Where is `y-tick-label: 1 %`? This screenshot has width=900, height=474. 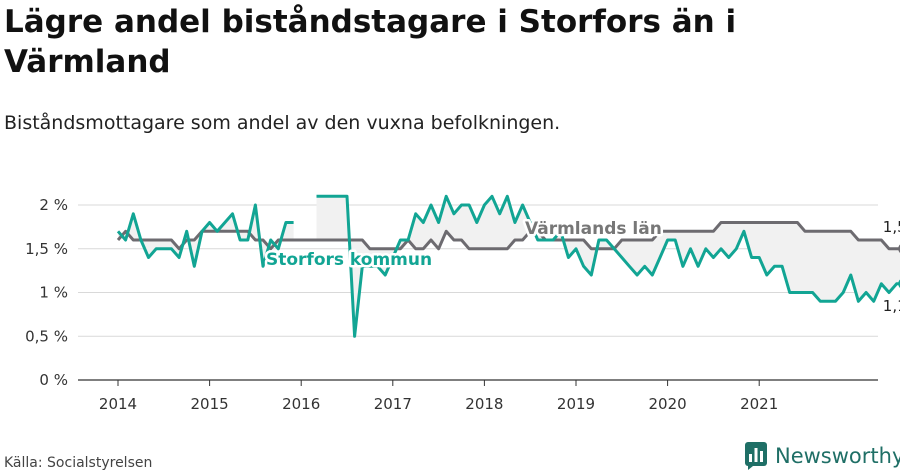
y-tick-label: 1 % is located at coordinates (53, 293).